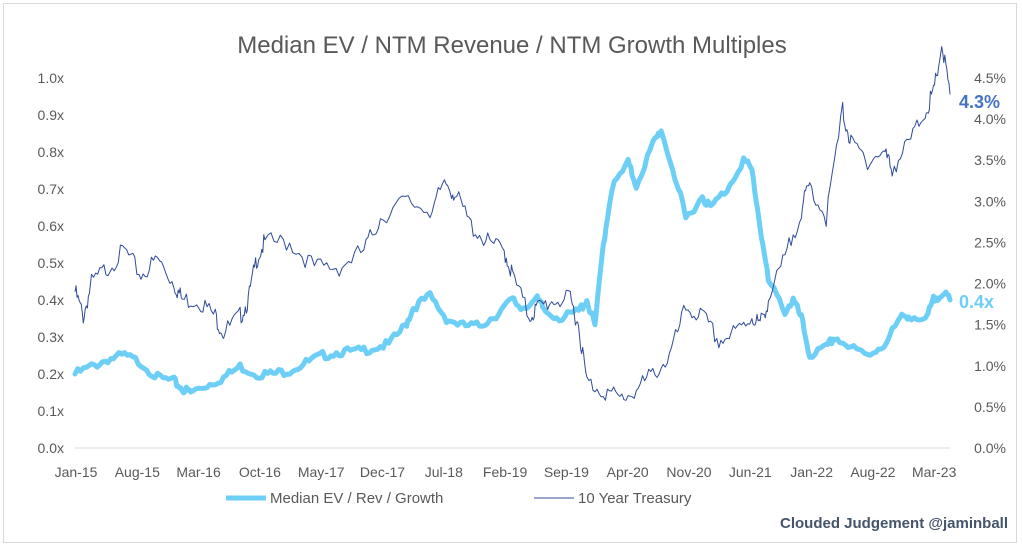 Image resolution: width=1022 pixels, height=548 pixels. I want to click on right-tick-label: 2.5%, so click(990, 242).